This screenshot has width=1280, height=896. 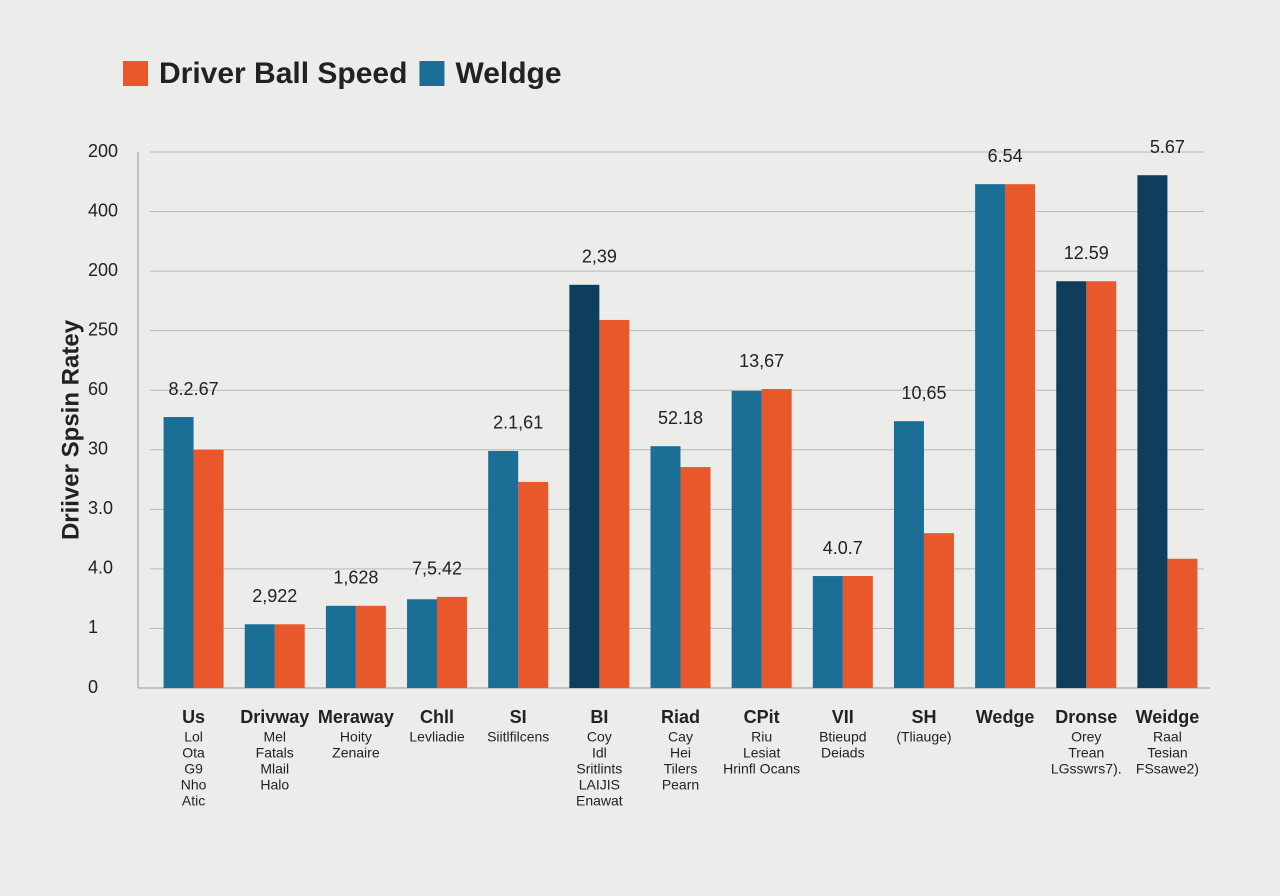 I want to click on x-sublabel: Pearn, so click(x=680, y=785).